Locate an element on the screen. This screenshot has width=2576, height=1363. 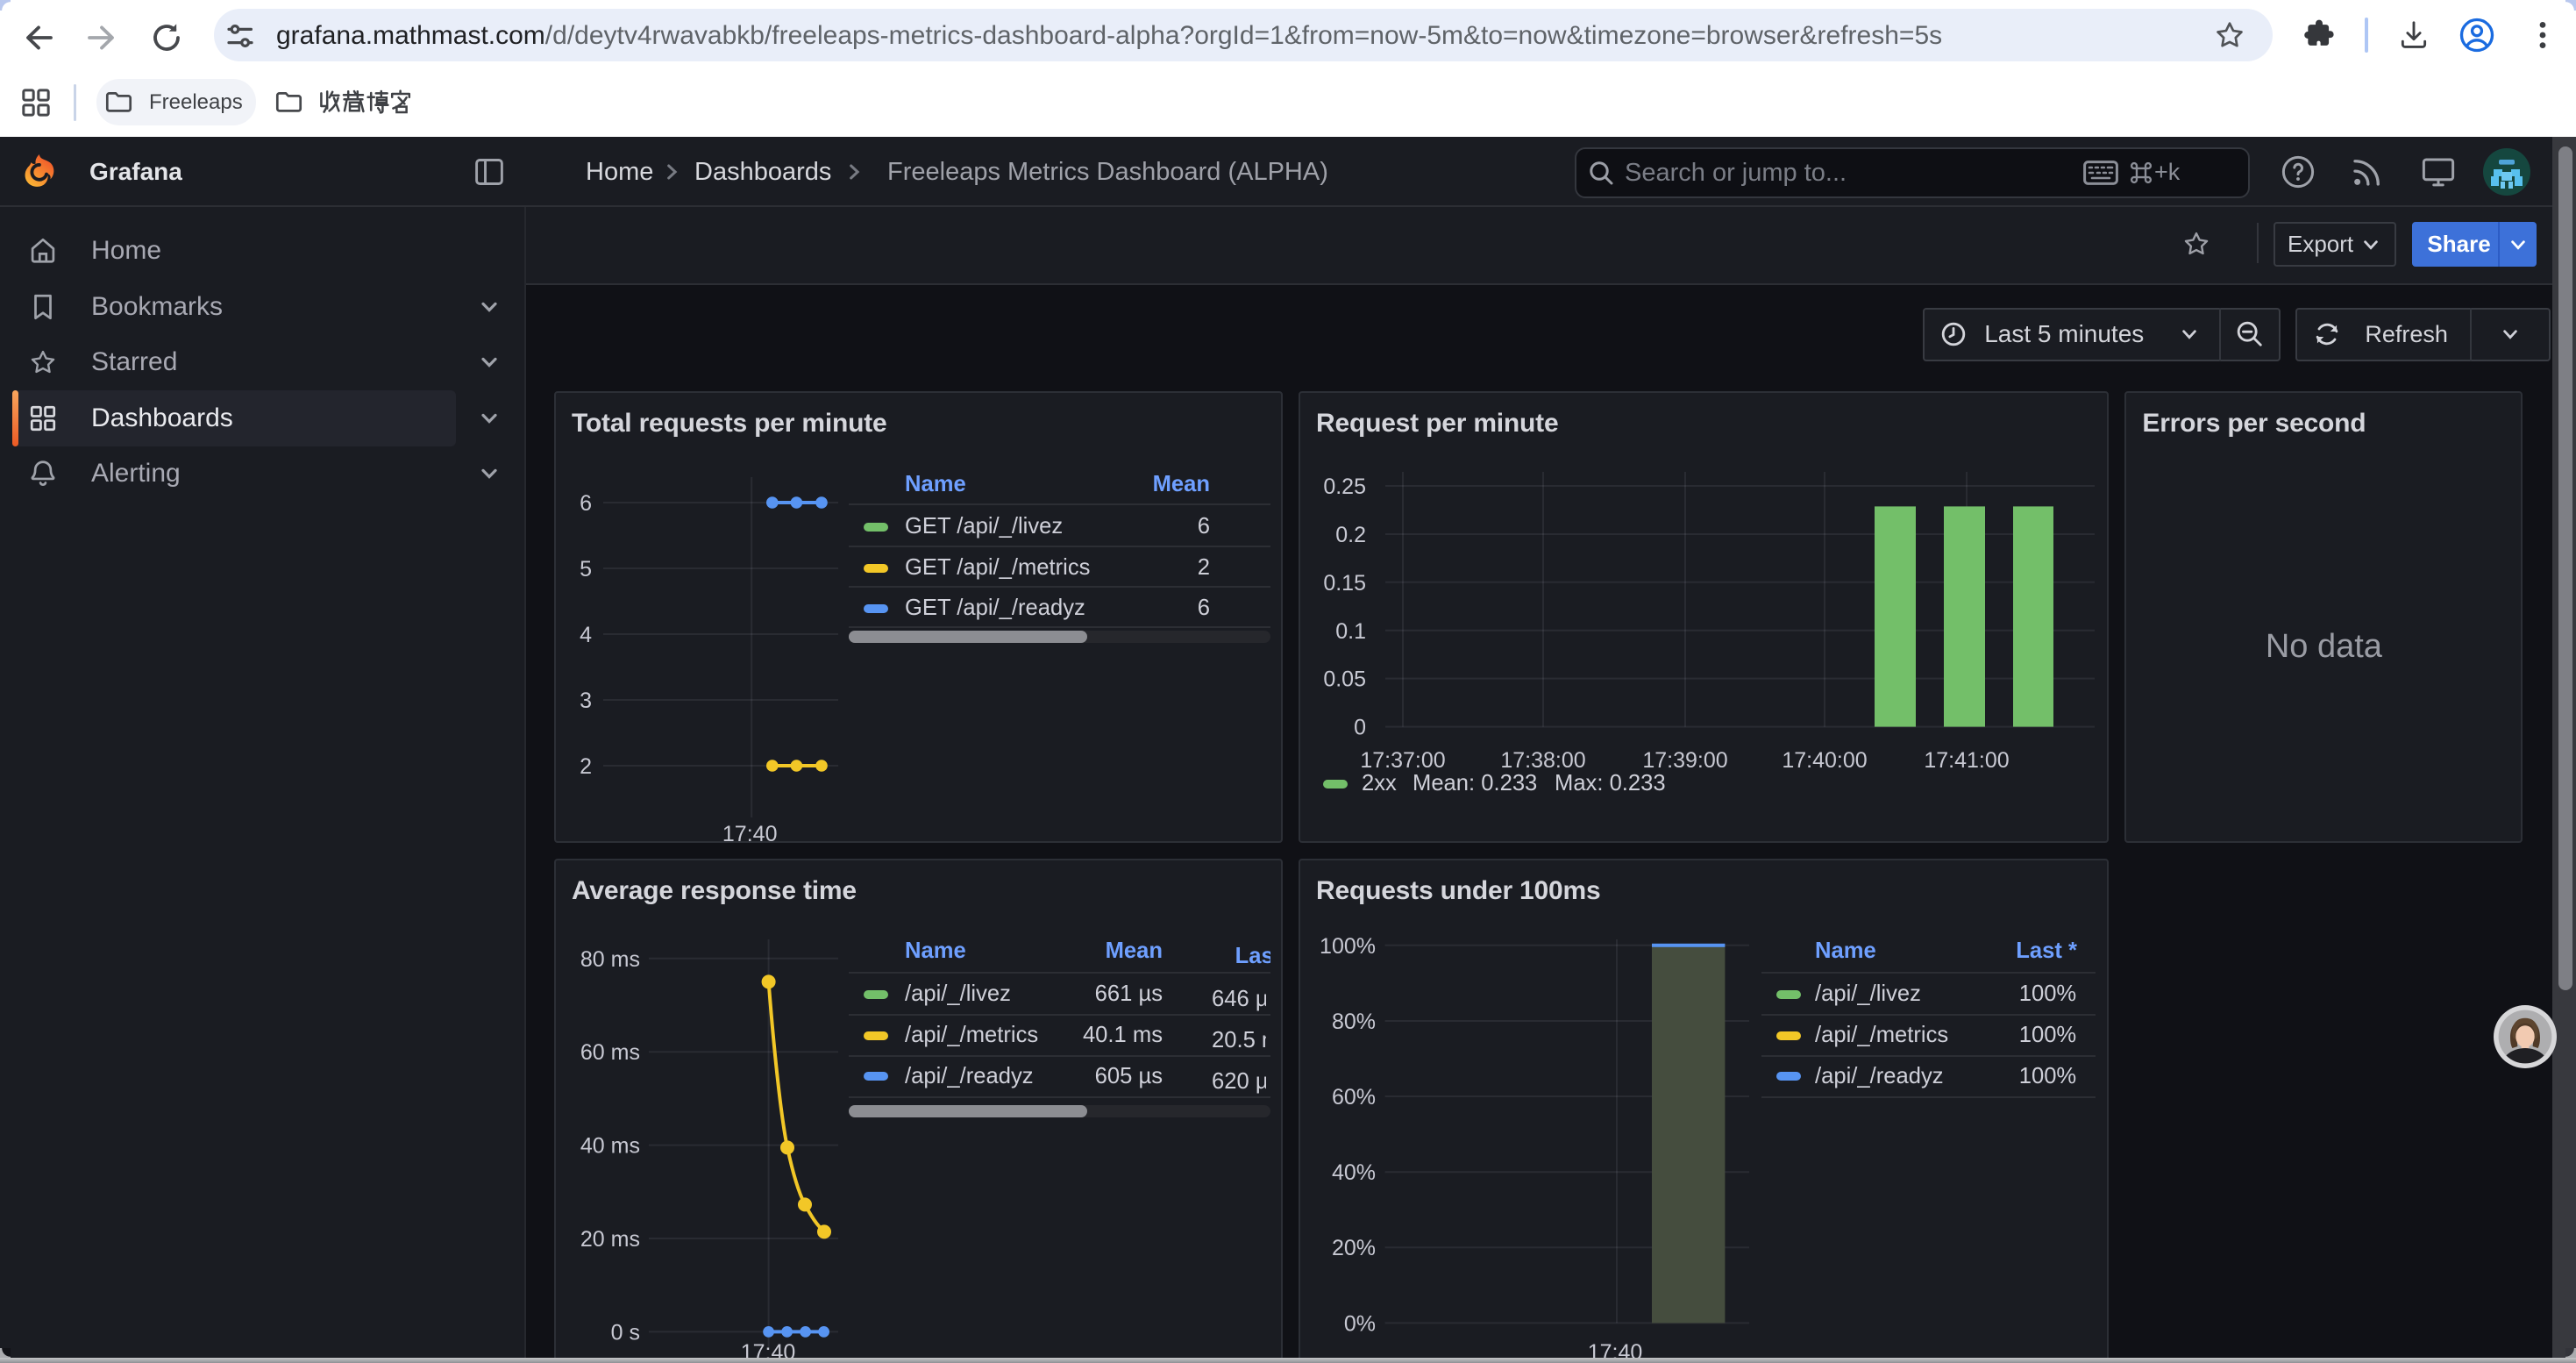
svg-text: 17:41:00 is located at coordinates (1966, 760).